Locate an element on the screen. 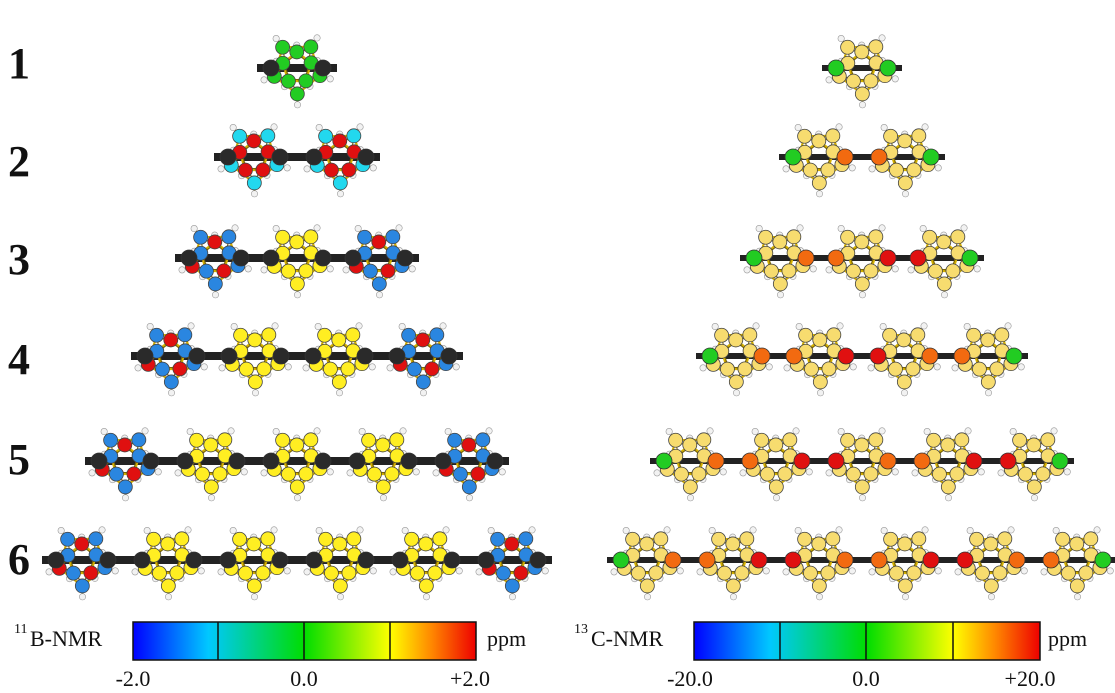 This screenshot has height=693, width=1115. carbon-colorbar-gradient is located at coordinates (867, 641).